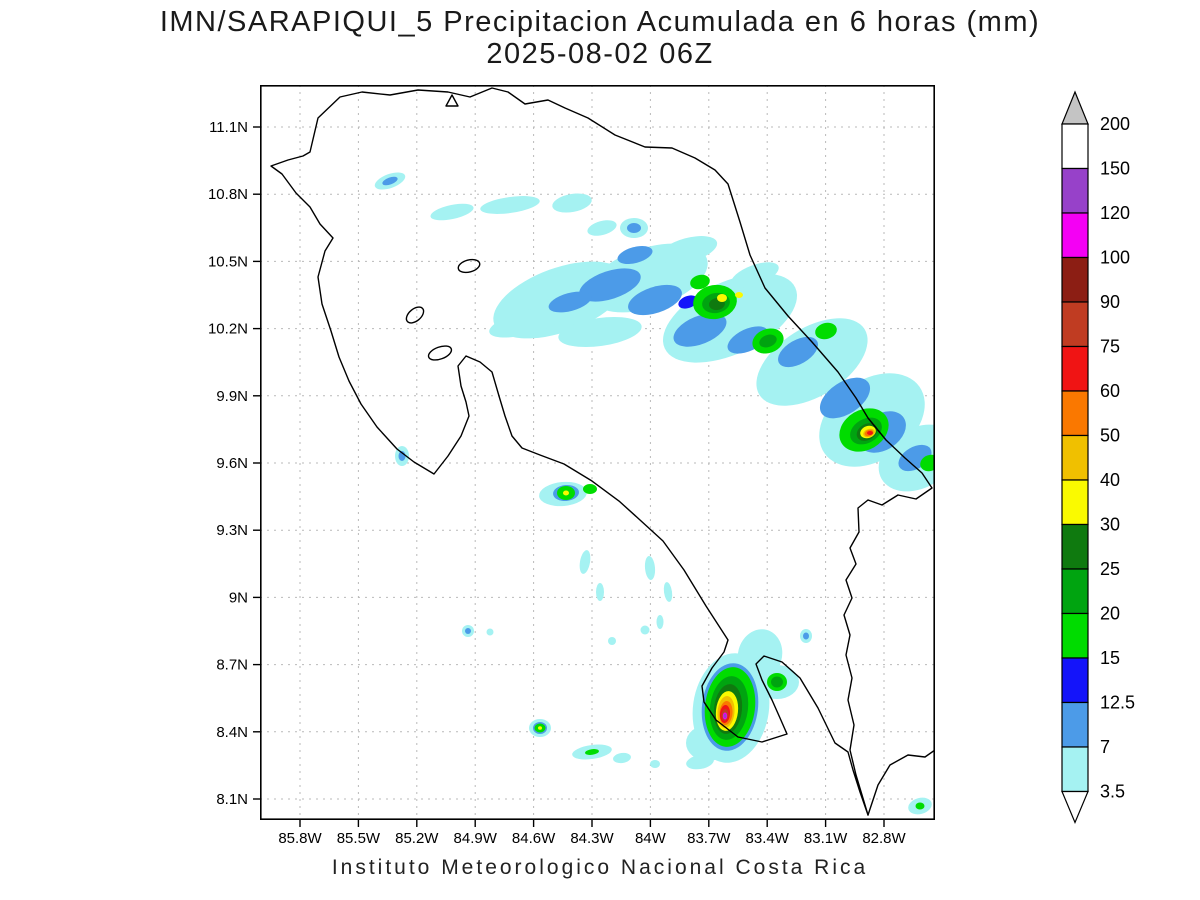  What do you see at coordinates (1110, 391) in the screenshot?
I see `colorbar-label: 60` at bounding box center [1110, 391].